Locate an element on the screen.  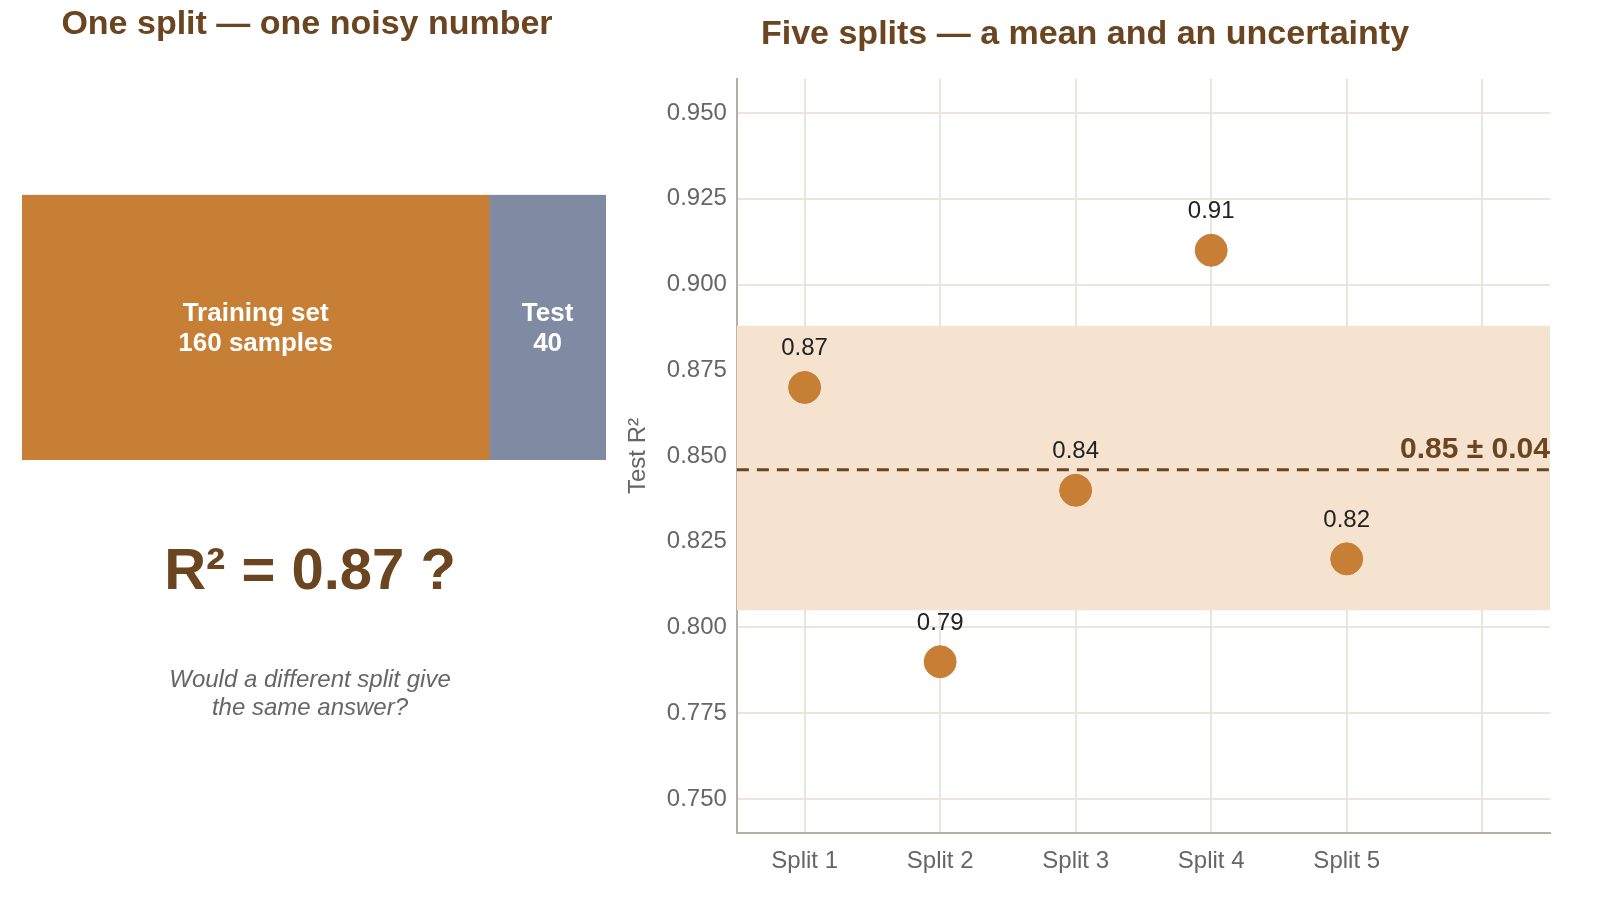
x-tick-label: Split 1 is located at coordinates (804, 860).